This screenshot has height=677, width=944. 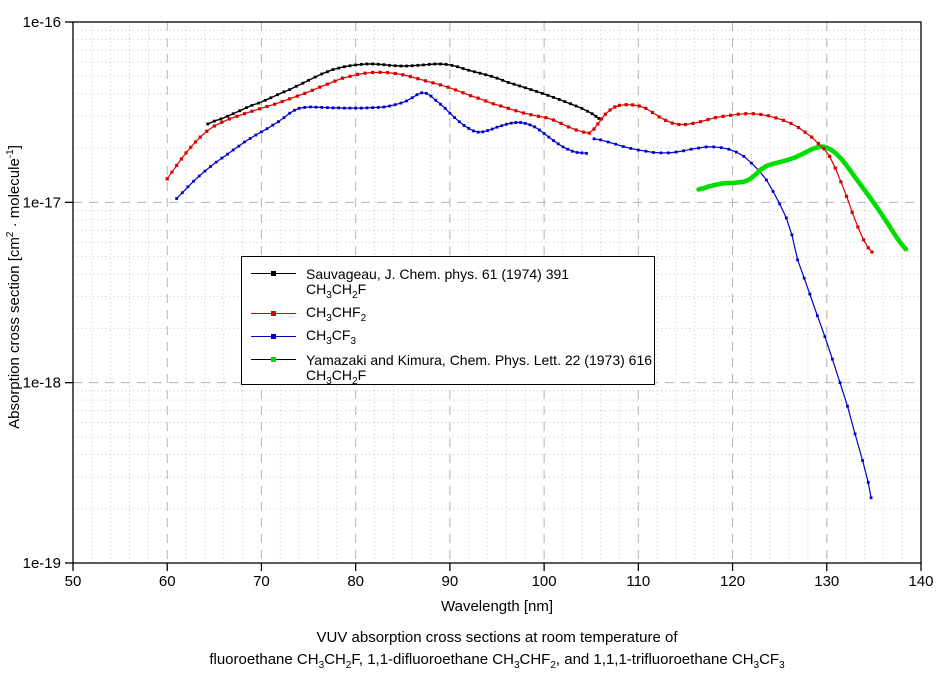 What do you see at coordinates (355, 581) in the screenshot?
I see `x-tick-label: 80` at bounding box center [355, 581].